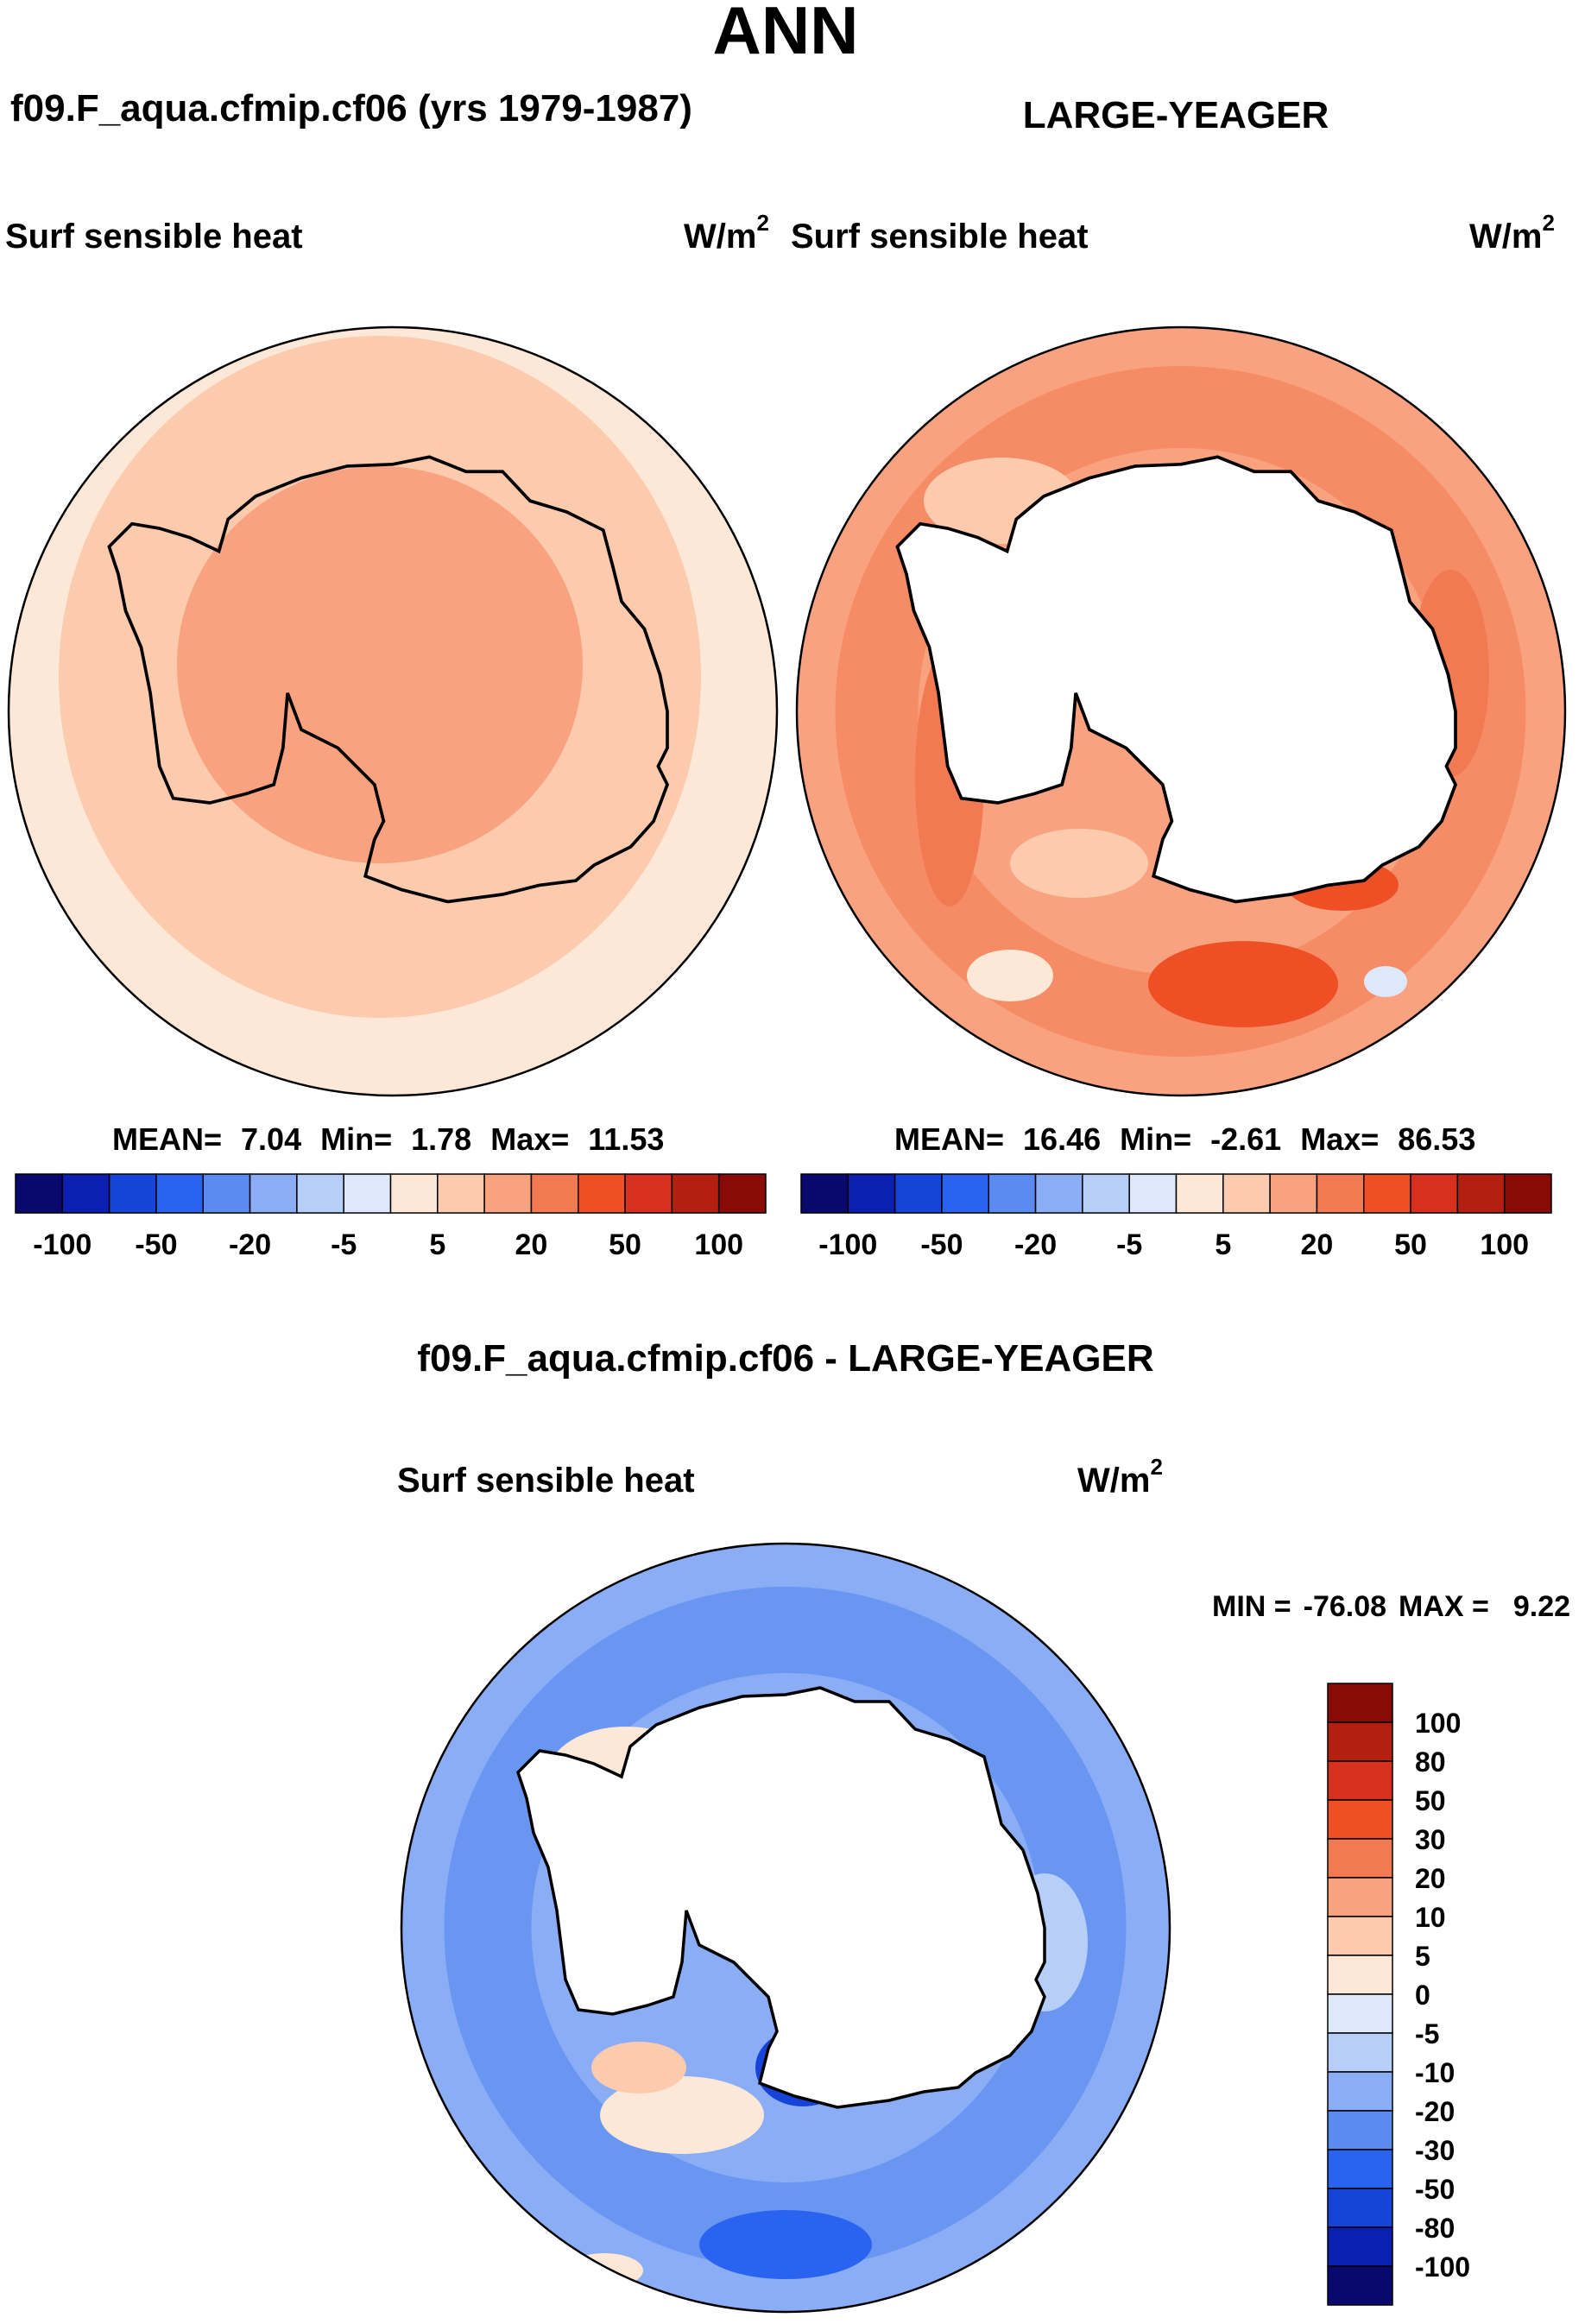  What do you see at coordinates (1435, 2228) in the screenshot?
I see `panel3-colorbar-tick-label: -80` at bounding box center [1435, 2228].